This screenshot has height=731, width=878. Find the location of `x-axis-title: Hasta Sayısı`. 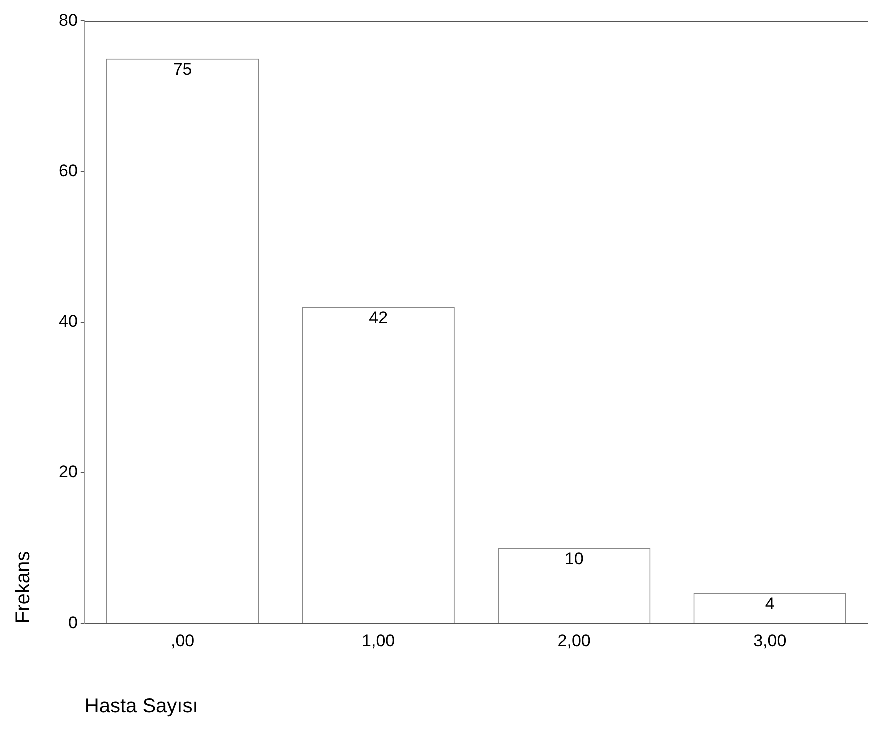

x-axis-title: Hasta Sayısı is located at coordinates (141, 707).